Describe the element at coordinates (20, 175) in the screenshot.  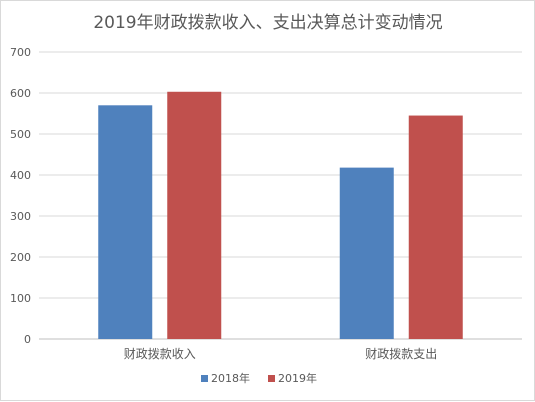
I see `y-tick-label: 400` at that location.